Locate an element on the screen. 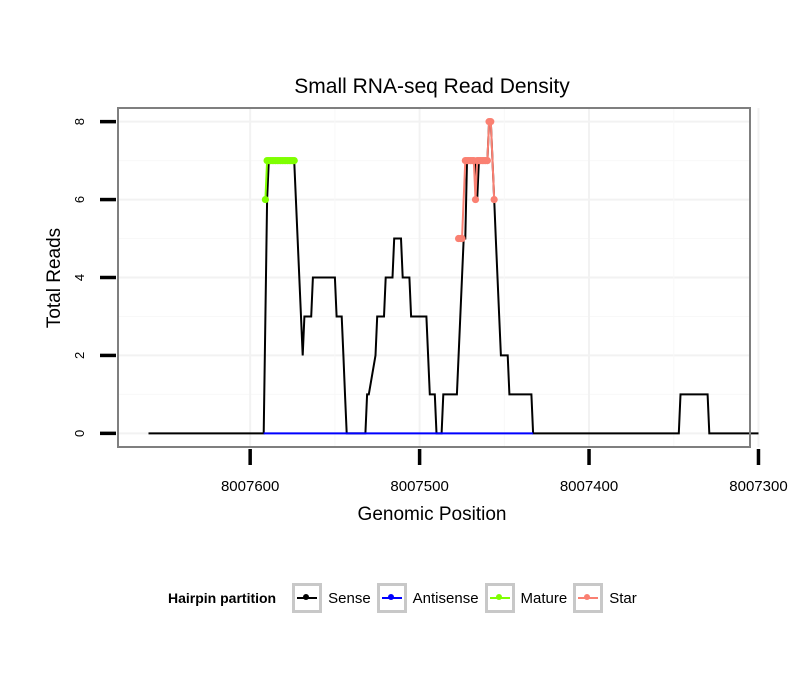 The height and width of the screenshot is (690, 810). y-axis-label: Total Reads is located at coordinates (54, 278).